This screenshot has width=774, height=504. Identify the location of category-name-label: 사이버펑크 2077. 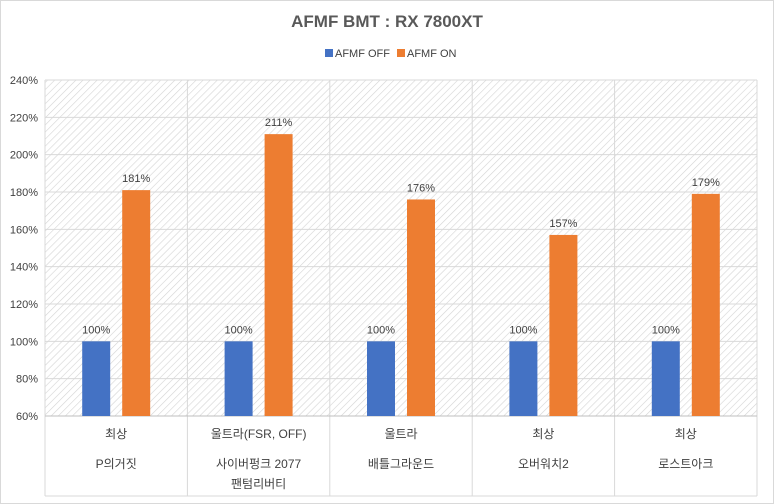
(259, 464).